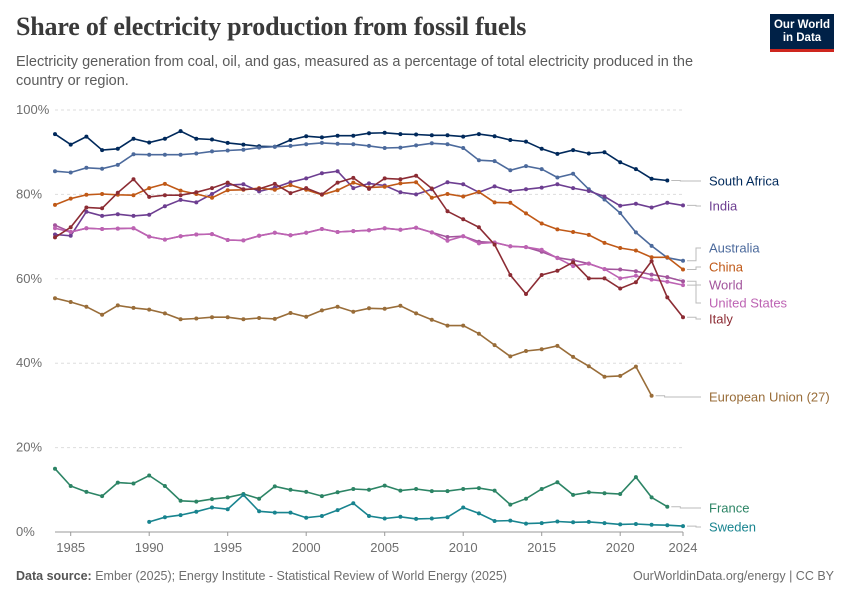 The image size is (850, 600). Describe the element at coordinates (733, 576) in the screenshot. I see `footer-credit: OurWorldinData.org/energy | CC BY` at that location.